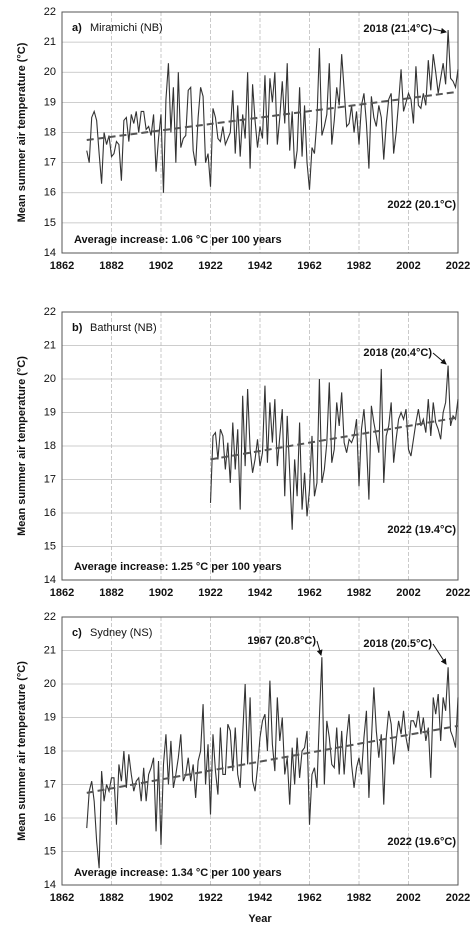 The height and width of the screenshot is (936, 470). I want to click on panel-label: b), so click(77, 328).